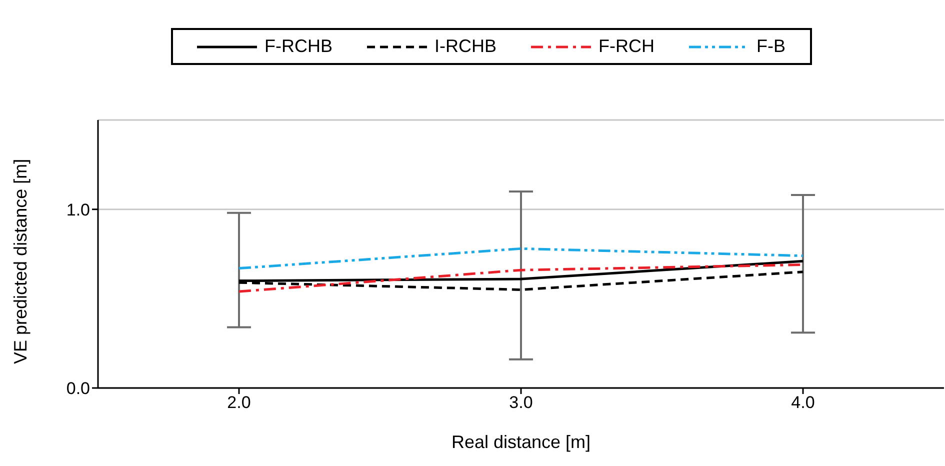 The height and width of the screenshot is (466, 945). What do you see at coordinates (521, 402) in the screenshot?
I see `x-tick-label: 3.0` at bounding box center [521, 402].